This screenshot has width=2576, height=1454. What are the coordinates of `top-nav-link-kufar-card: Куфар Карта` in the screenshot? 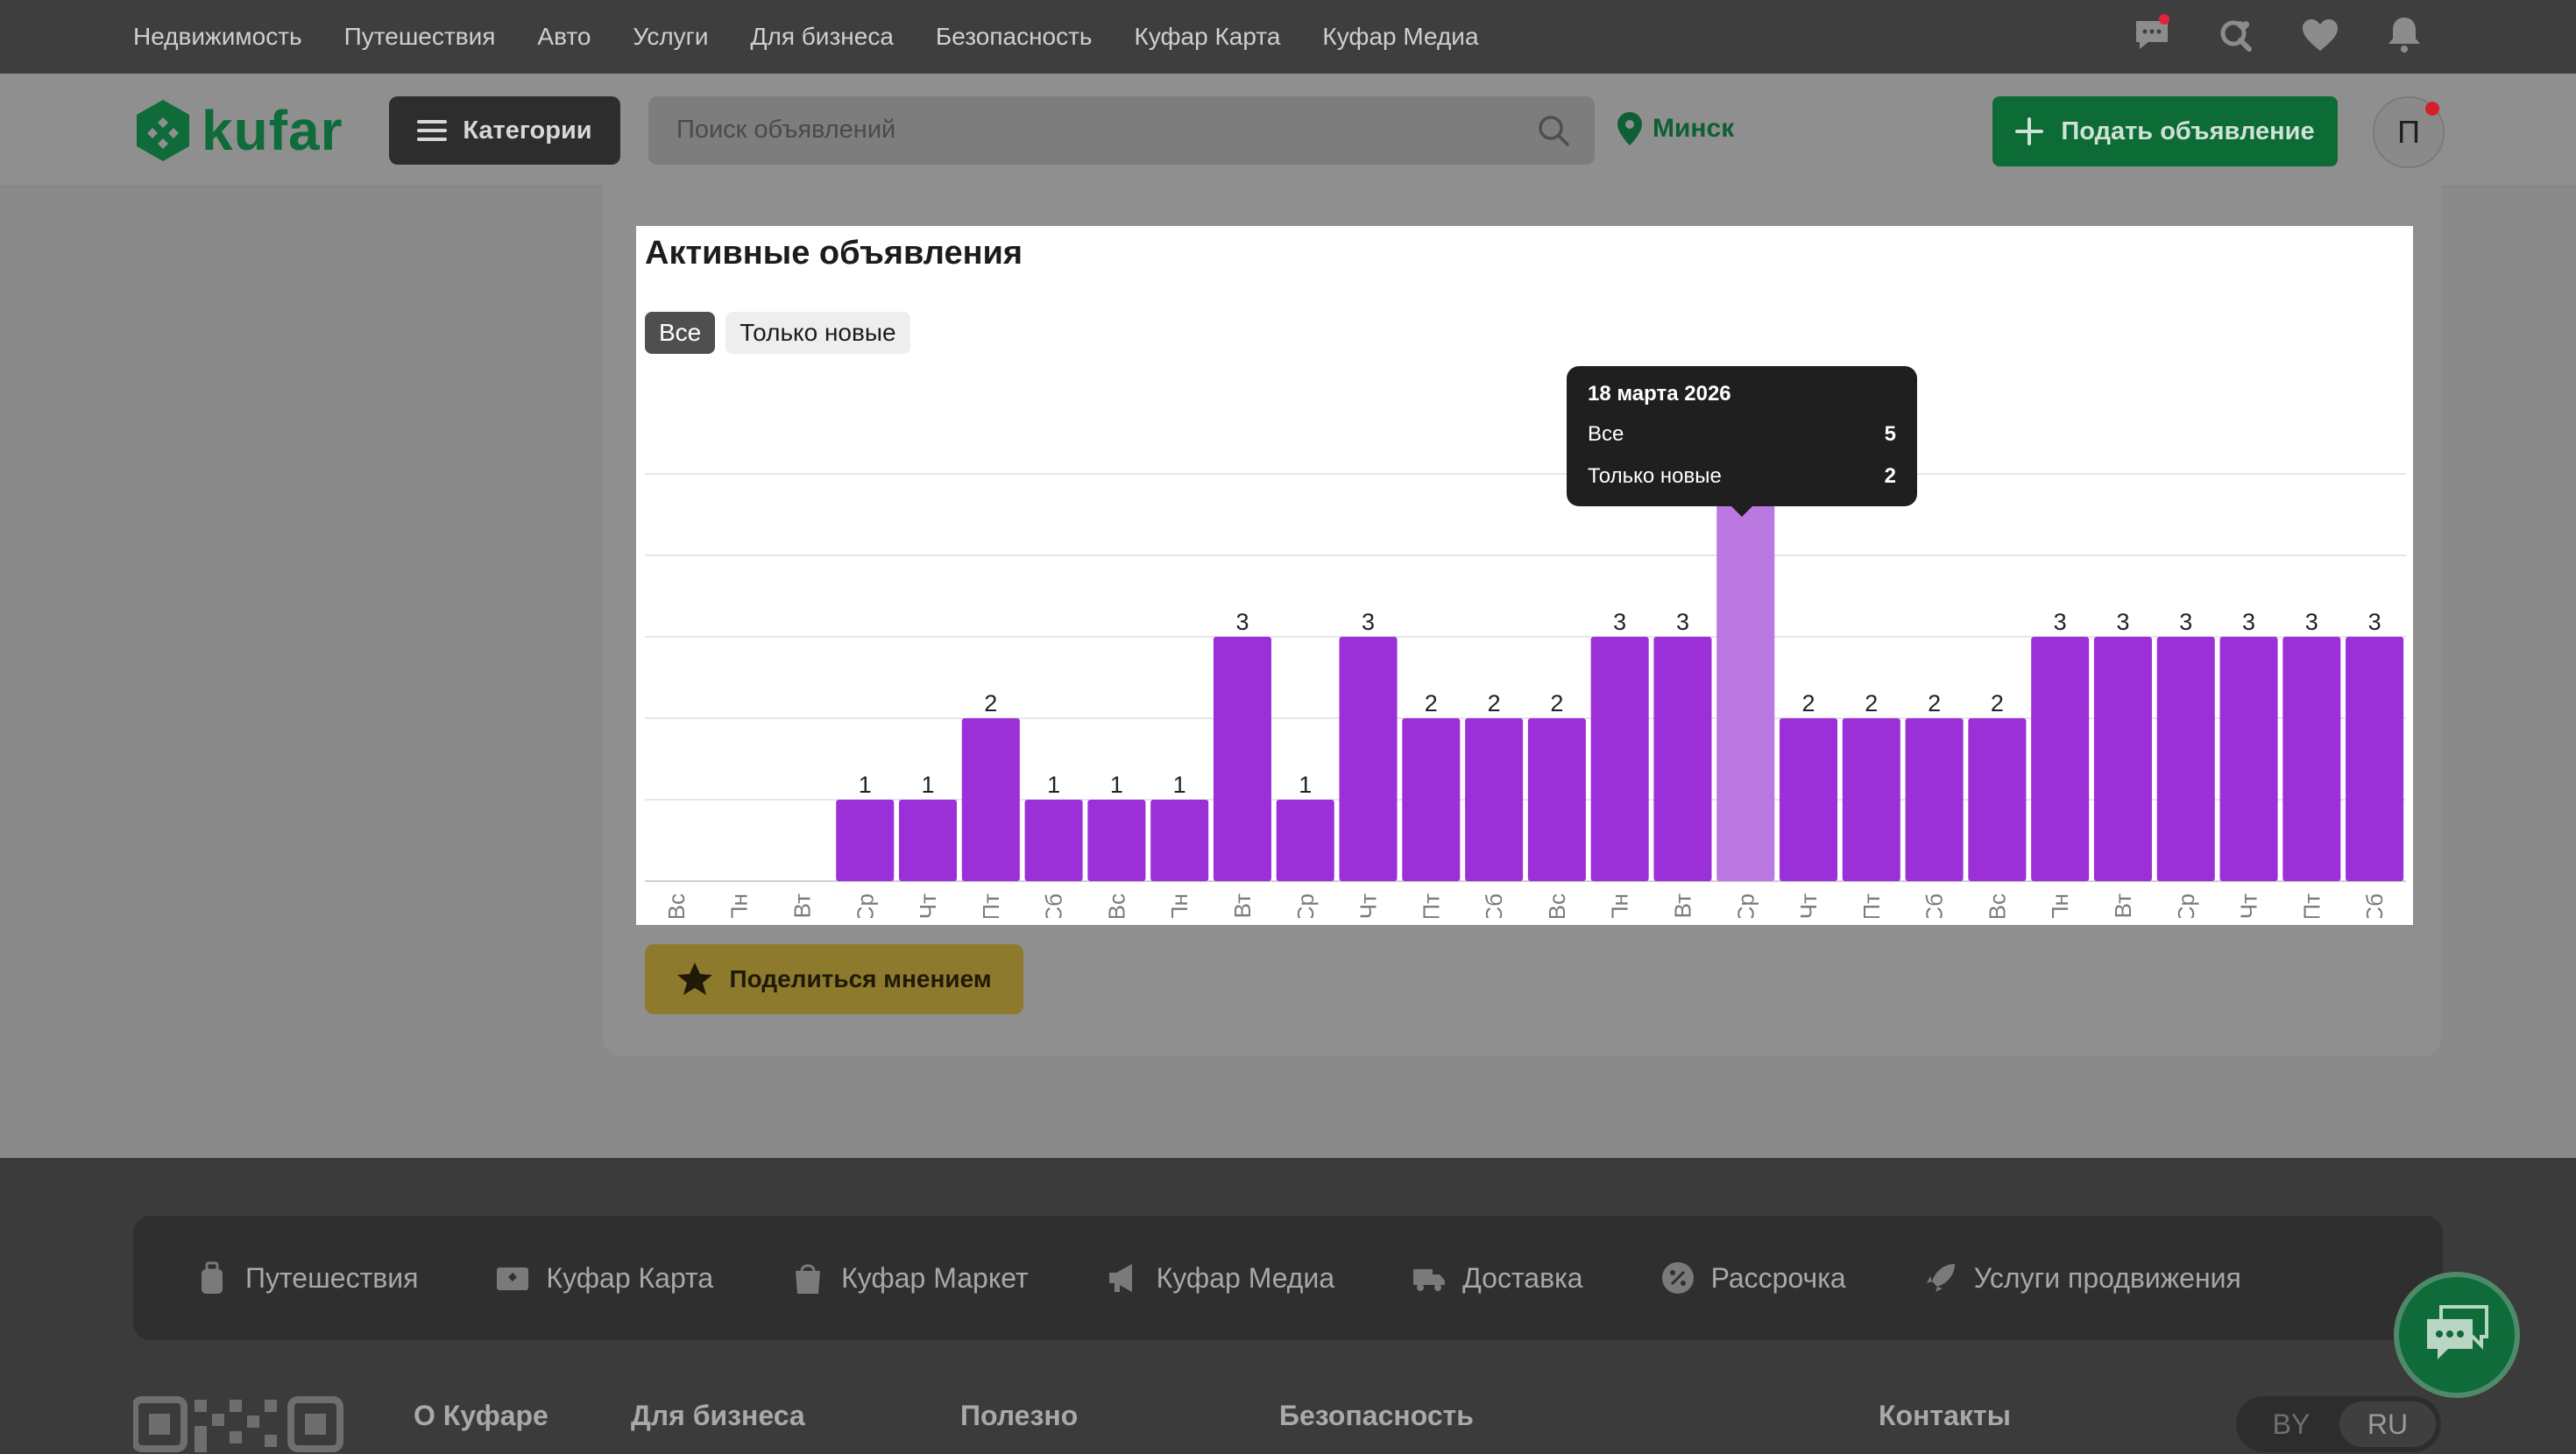 It's located at (1207, 36).